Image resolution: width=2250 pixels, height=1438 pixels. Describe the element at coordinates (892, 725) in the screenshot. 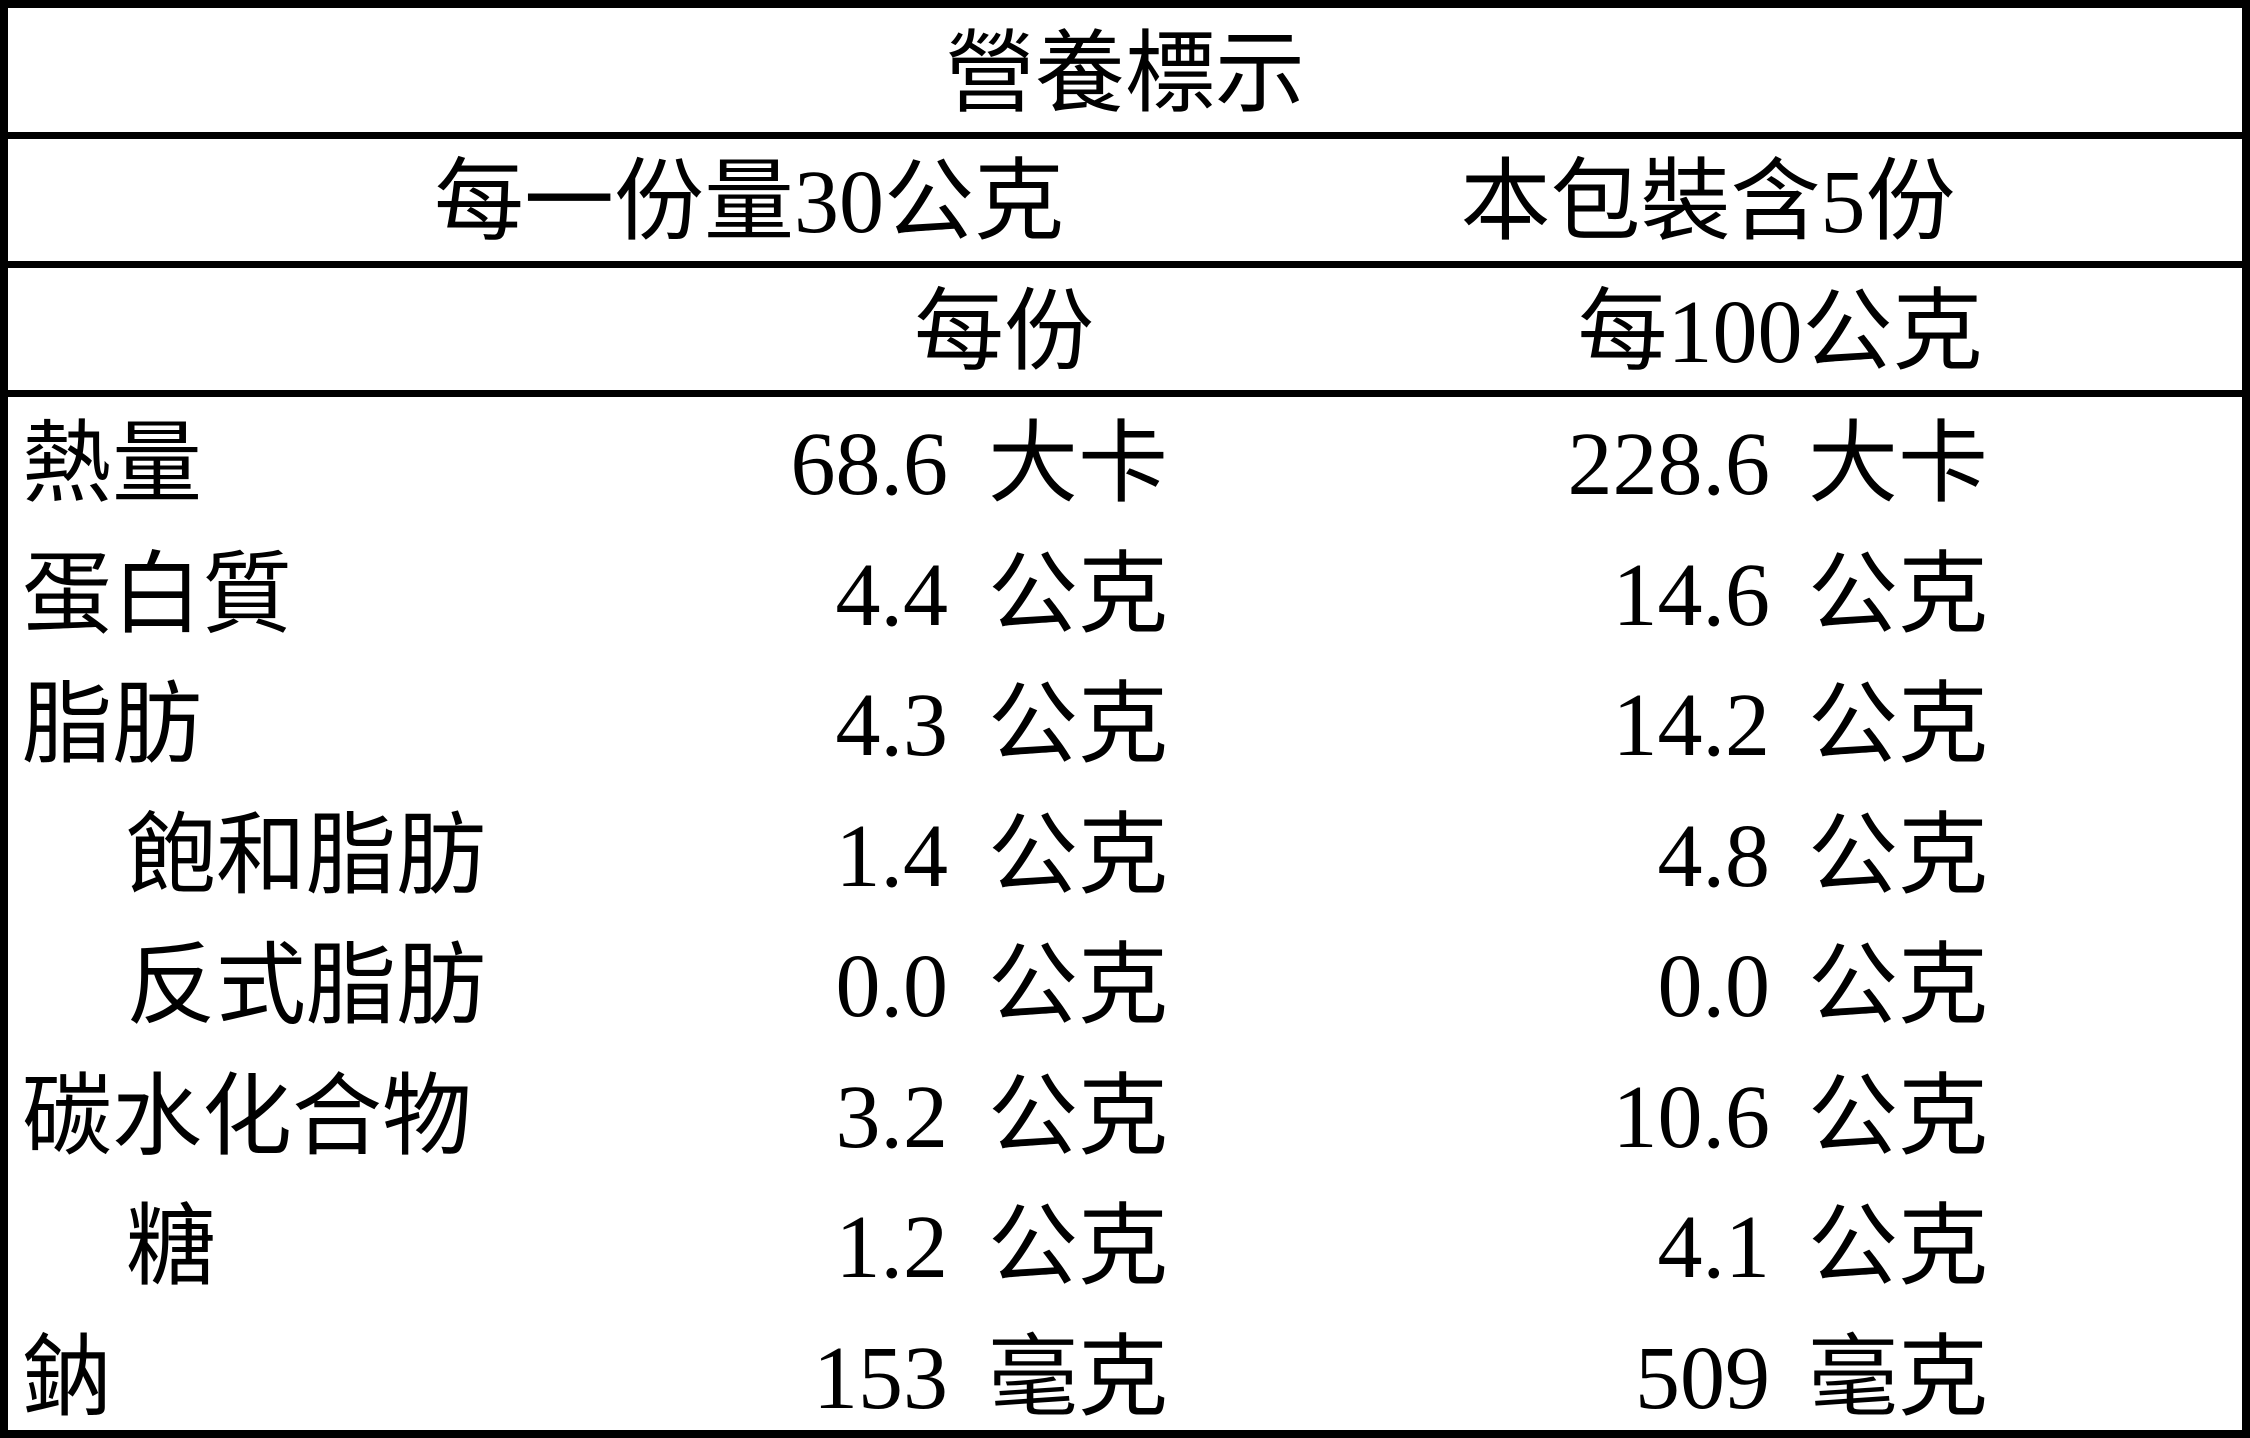

I see `per-serving-value: 4.3` at that location.